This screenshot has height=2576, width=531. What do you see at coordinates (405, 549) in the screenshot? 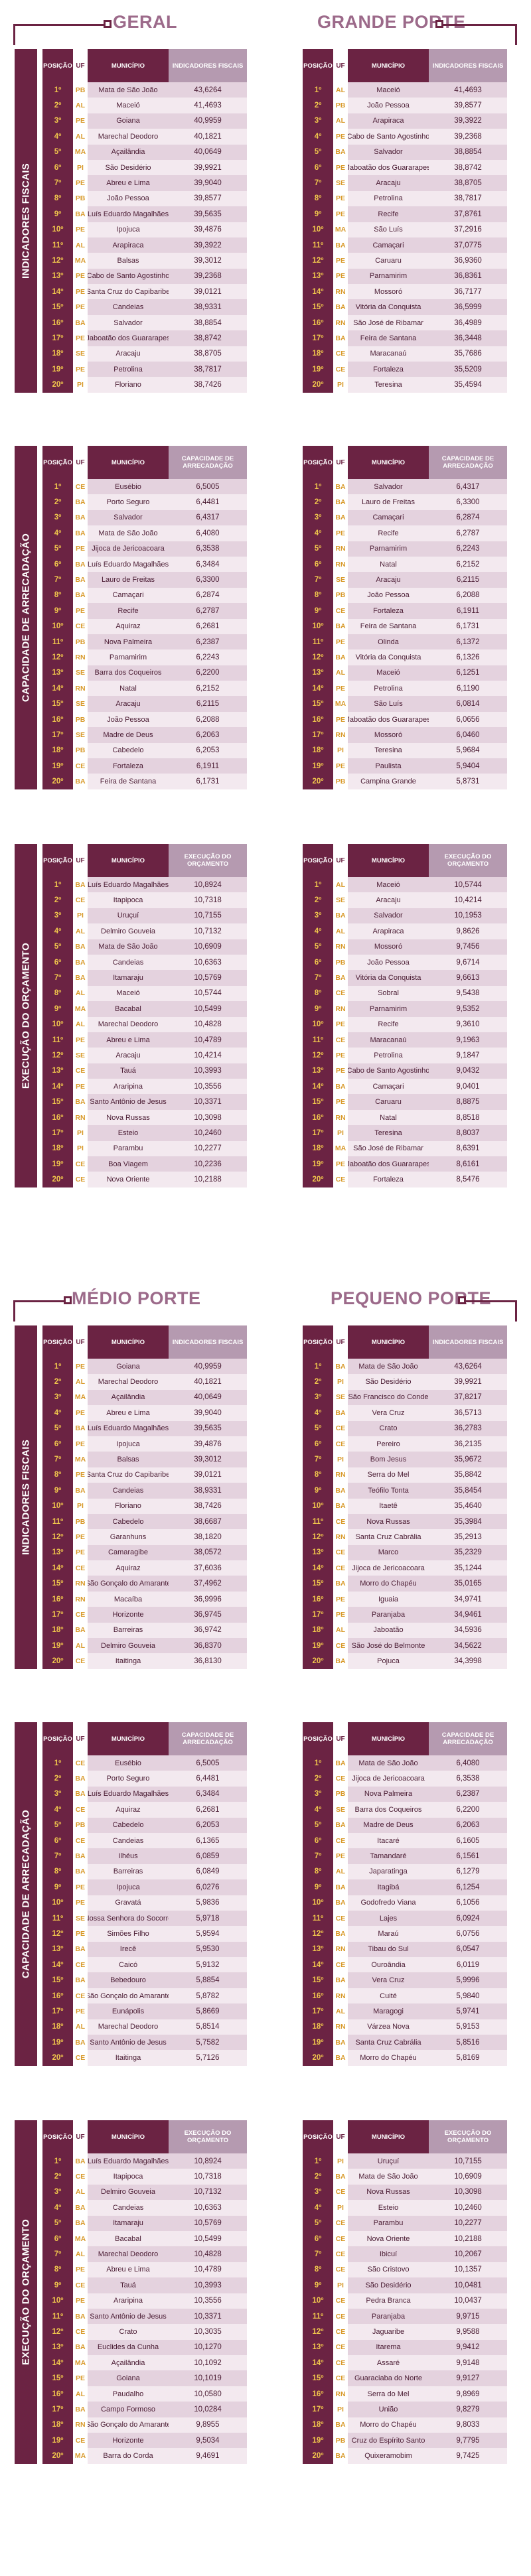
I see `table-row: 5º RN Parnamirim 6,2243` at bounding box center [405, 549].